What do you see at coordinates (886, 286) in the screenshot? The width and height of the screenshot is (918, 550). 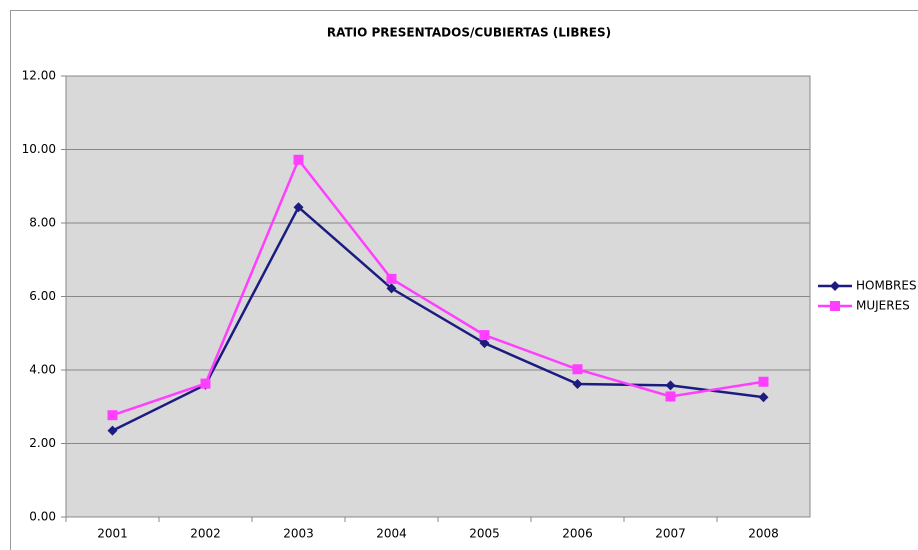 I see `legend-label: HOMBRES` at bounding box center [886, 286].